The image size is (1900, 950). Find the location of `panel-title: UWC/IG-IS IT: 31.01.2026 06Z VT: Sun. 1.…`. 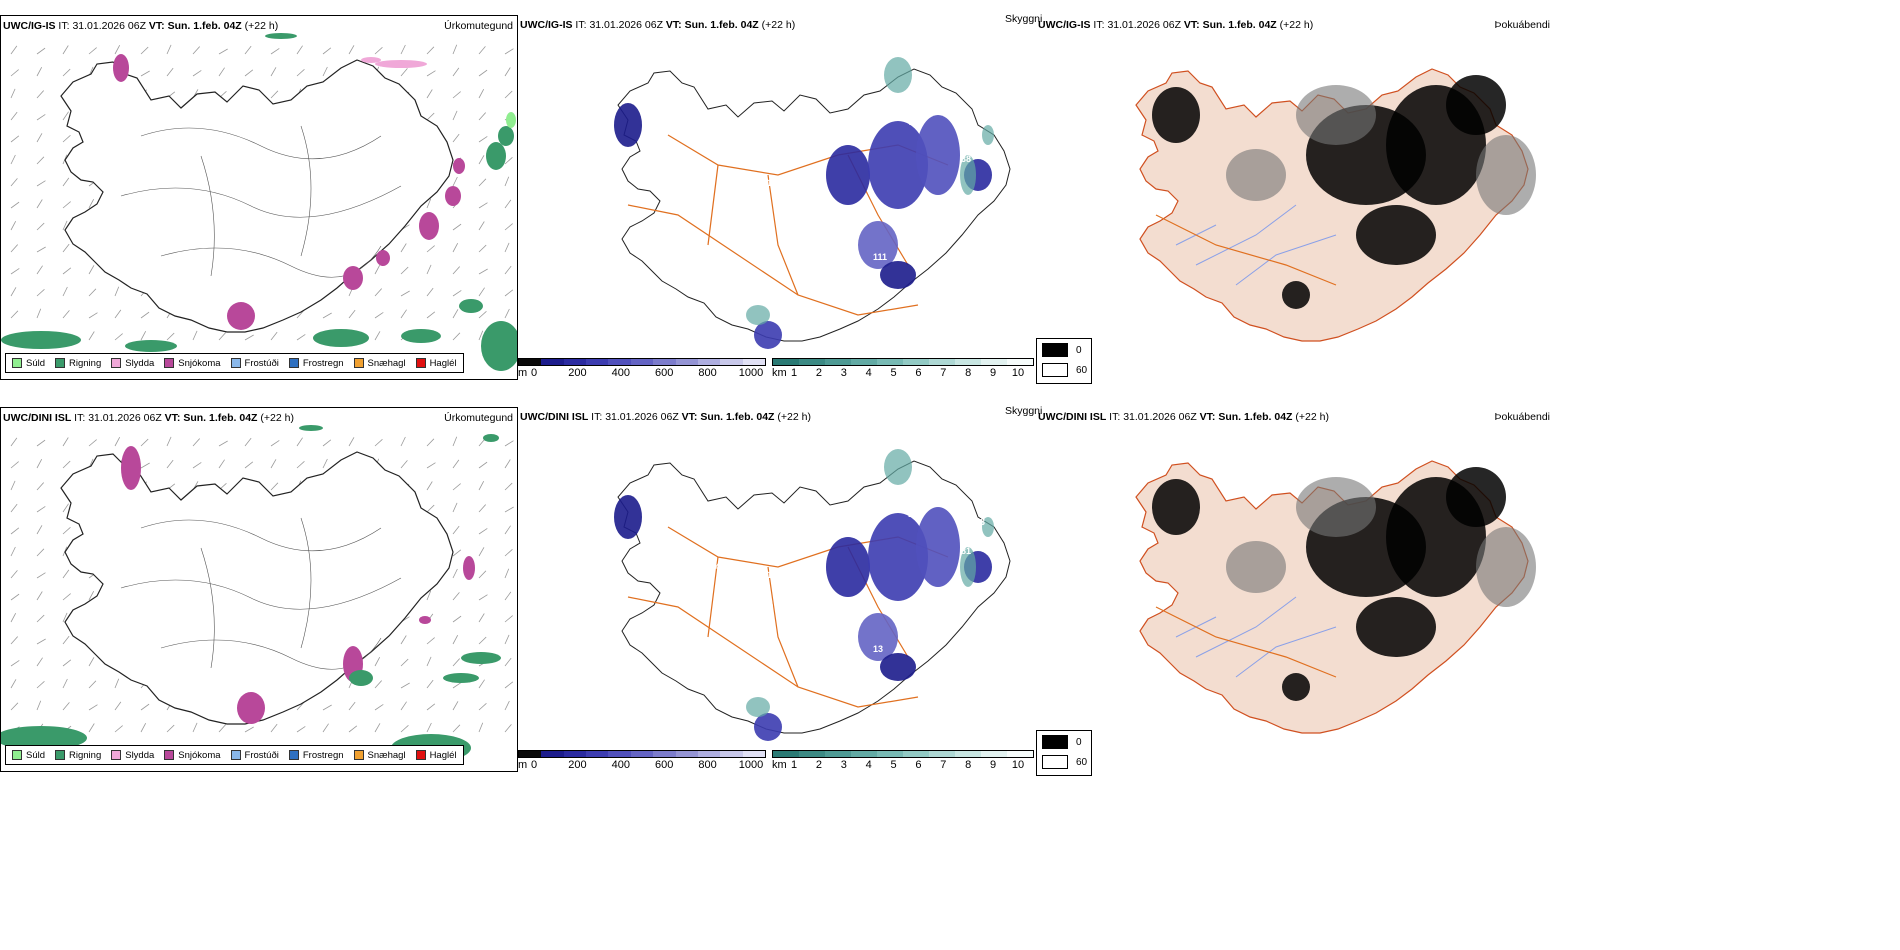

panel-title: UWC/IG-IS IT: 31.01.2026 06Z VT: Sun. 1.… is located at coordinates (141, 26).